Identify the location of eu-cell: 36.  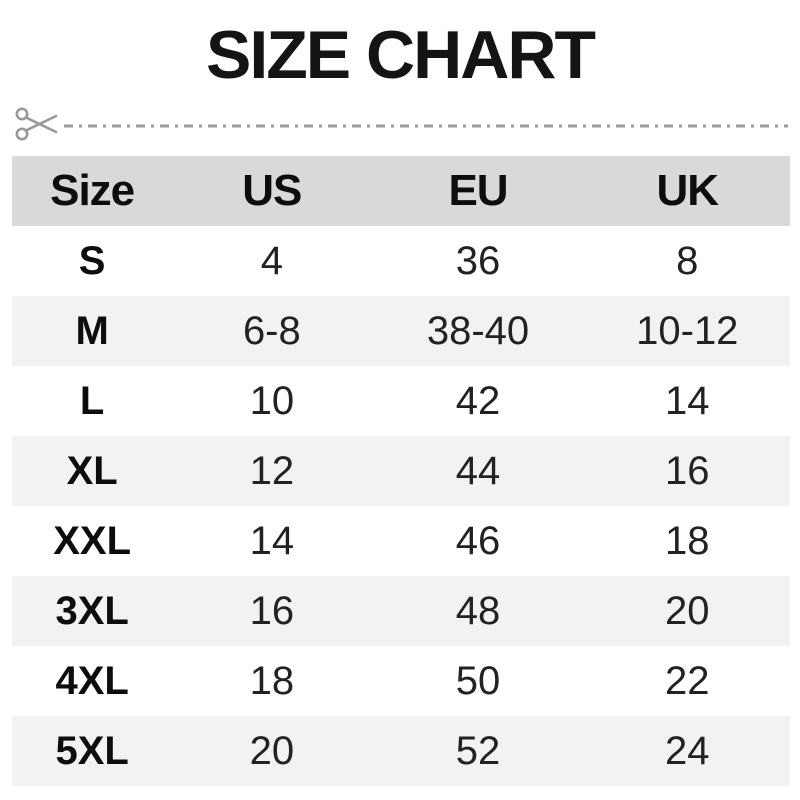
(478, 261).